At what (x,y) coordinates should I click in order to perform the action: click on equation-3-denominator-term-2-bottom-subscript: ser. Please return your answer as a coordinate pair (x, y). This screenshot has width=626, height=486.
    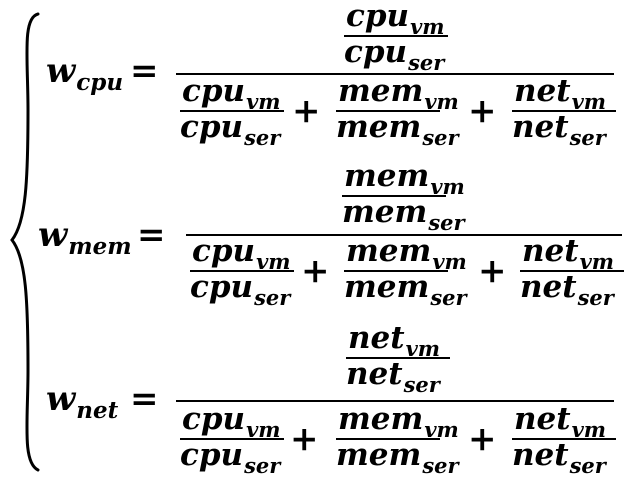
    Looking at the image, I should click on (440, 465).